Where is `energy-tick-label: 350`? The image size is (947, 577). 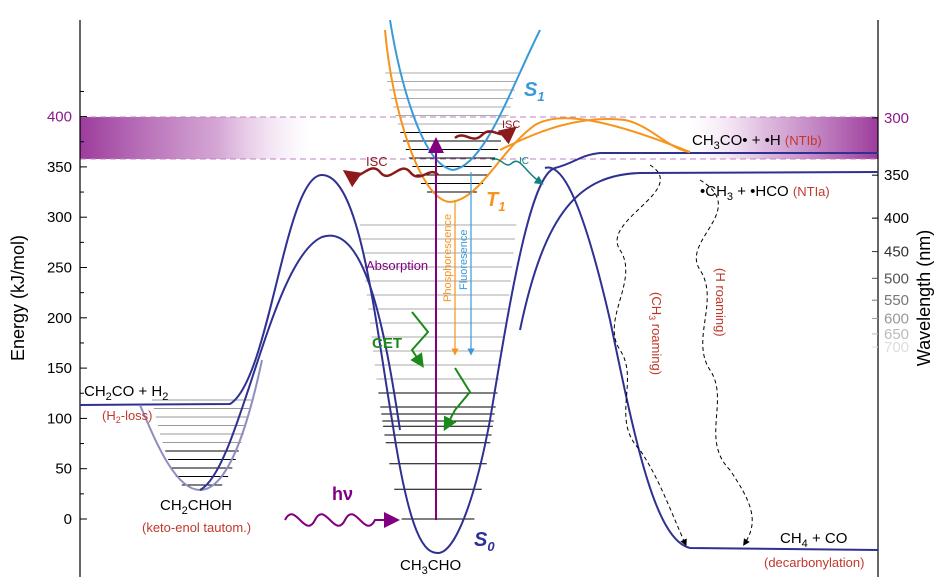
energy-tick-label: 350 is located at coordinates (59, 167).